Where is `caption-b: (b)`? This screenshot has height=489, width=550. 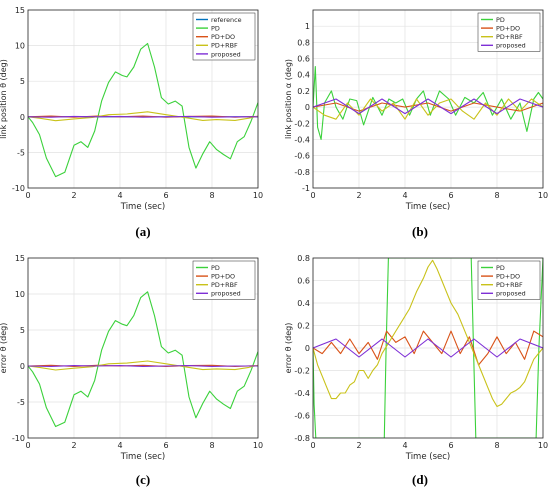 caption-b: (b) is located at coordinates (420, 231).